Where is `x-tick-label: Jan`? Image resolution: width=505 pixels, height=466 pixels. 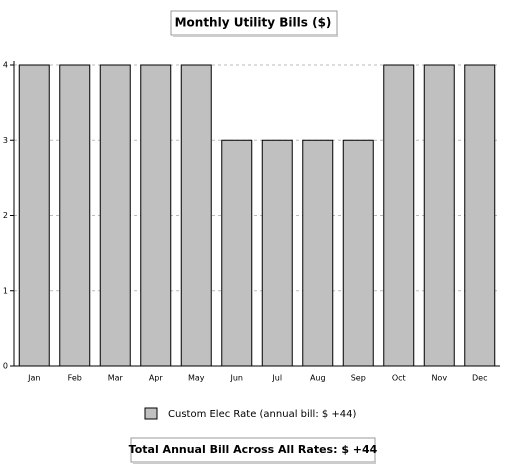
x-tick-label: Jan is located at coordinates (33, 378).